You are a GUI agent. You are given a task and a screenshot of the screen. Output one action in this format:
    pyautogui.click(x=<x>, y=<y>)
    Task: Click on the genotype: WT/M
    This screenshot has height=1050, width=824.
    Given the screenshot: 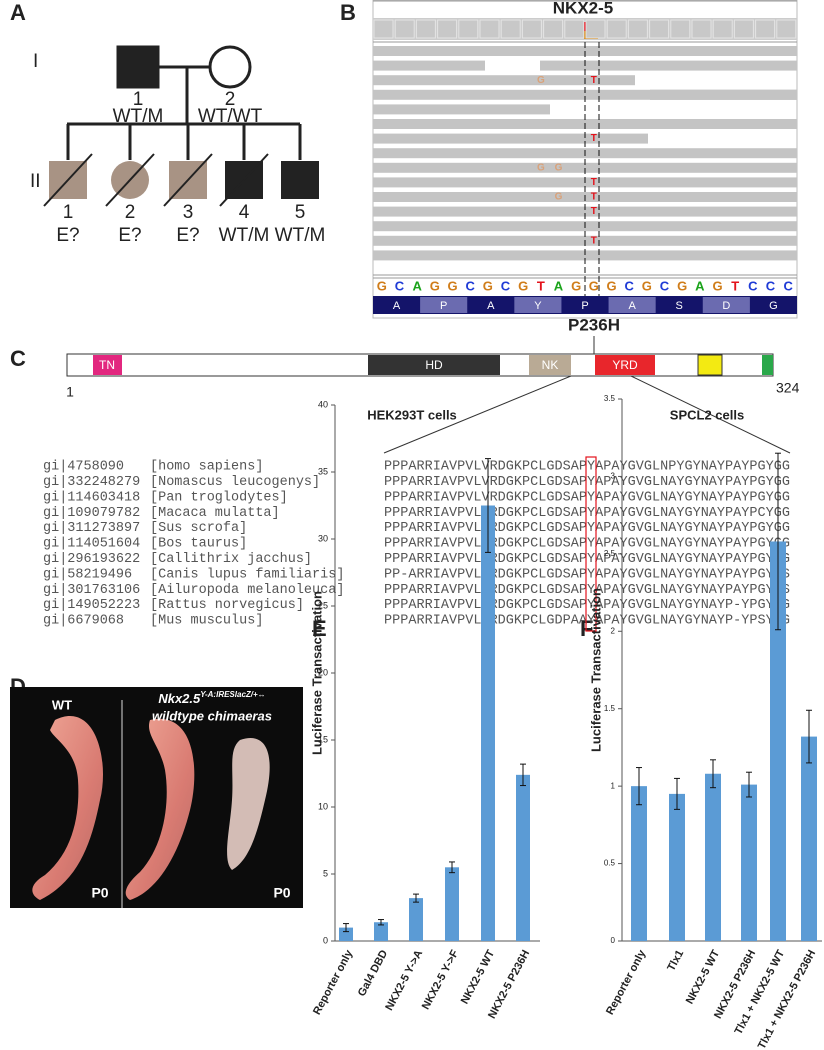 What is the action you would take?
    pyautogui.click(x=300, y=235)
    